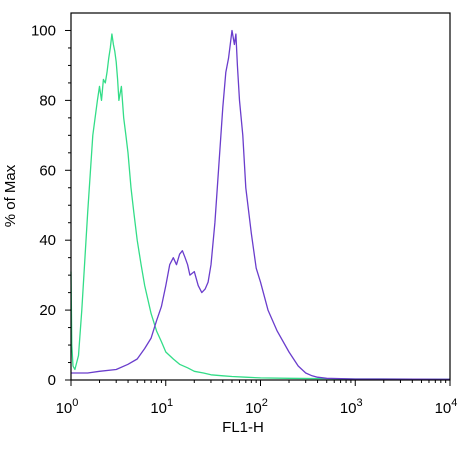  What do you see at coordinates (67, 407) in the screenshot?
I see `x-tick-label: 10⁰` at bounding box center [67, 407].